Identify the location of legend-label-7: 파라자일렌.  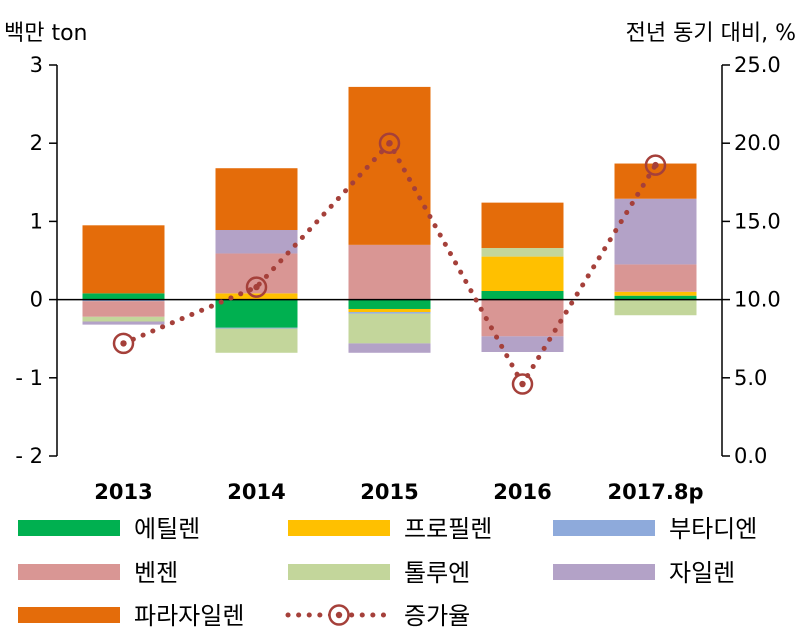
(189, 616).